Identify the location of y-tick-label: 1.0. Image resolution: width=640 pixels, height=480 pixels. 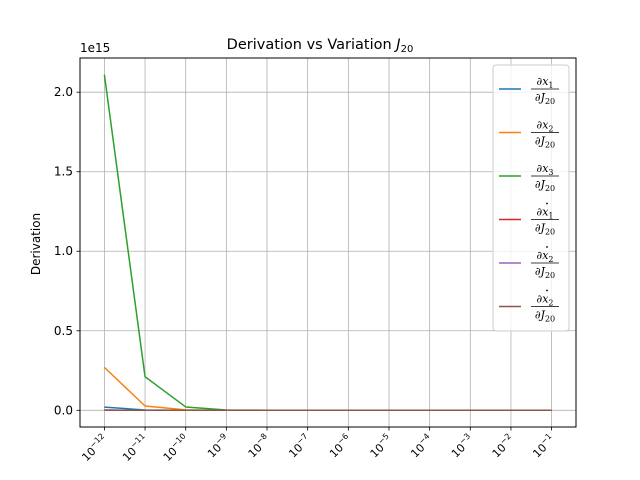
(63, 251).